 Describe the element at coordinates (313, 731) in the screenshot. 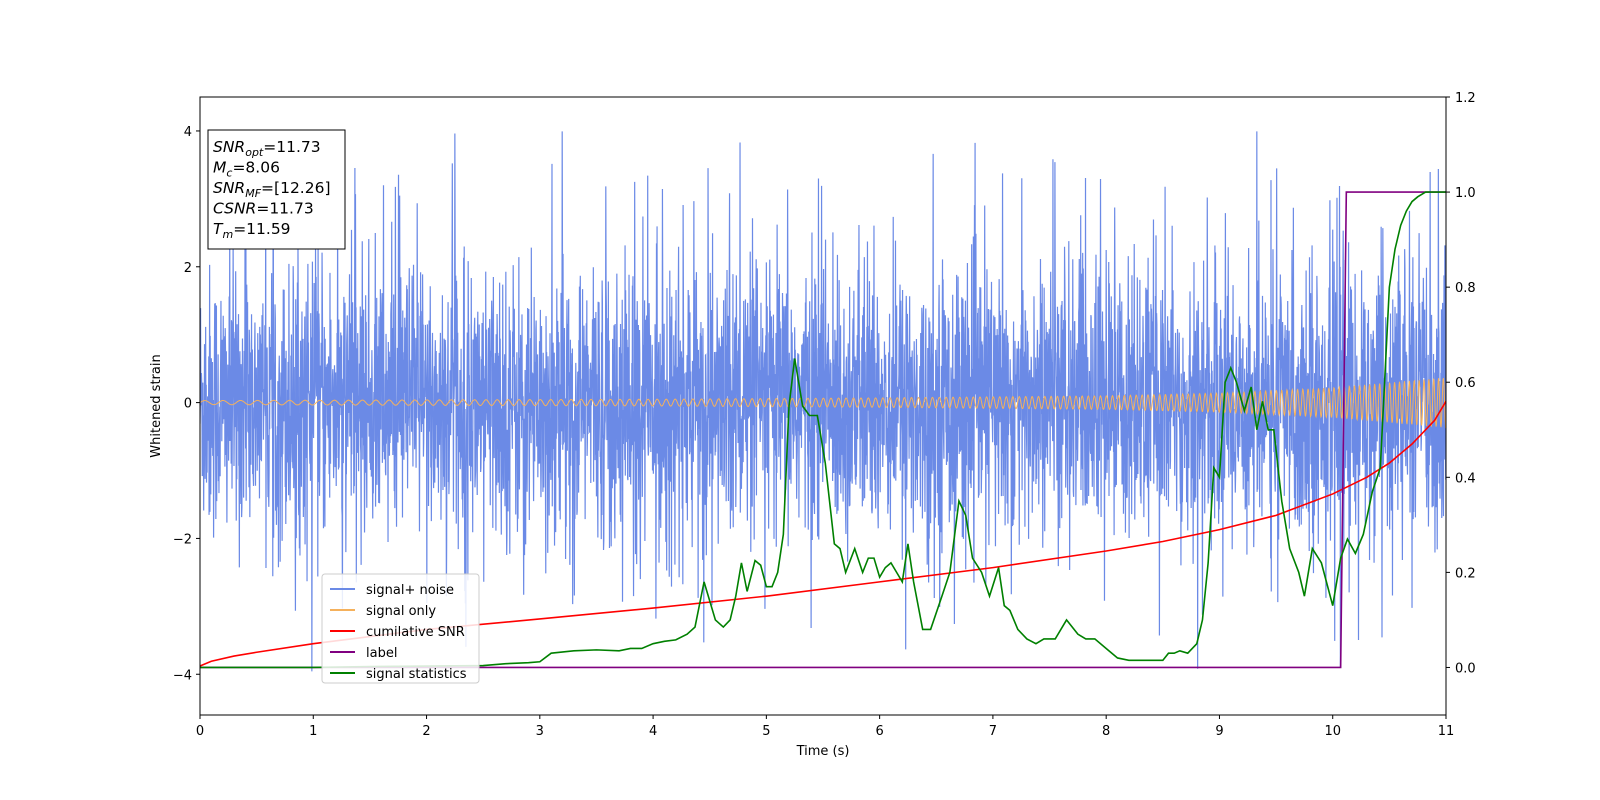

I see `x-tick-label: 1` at that location.